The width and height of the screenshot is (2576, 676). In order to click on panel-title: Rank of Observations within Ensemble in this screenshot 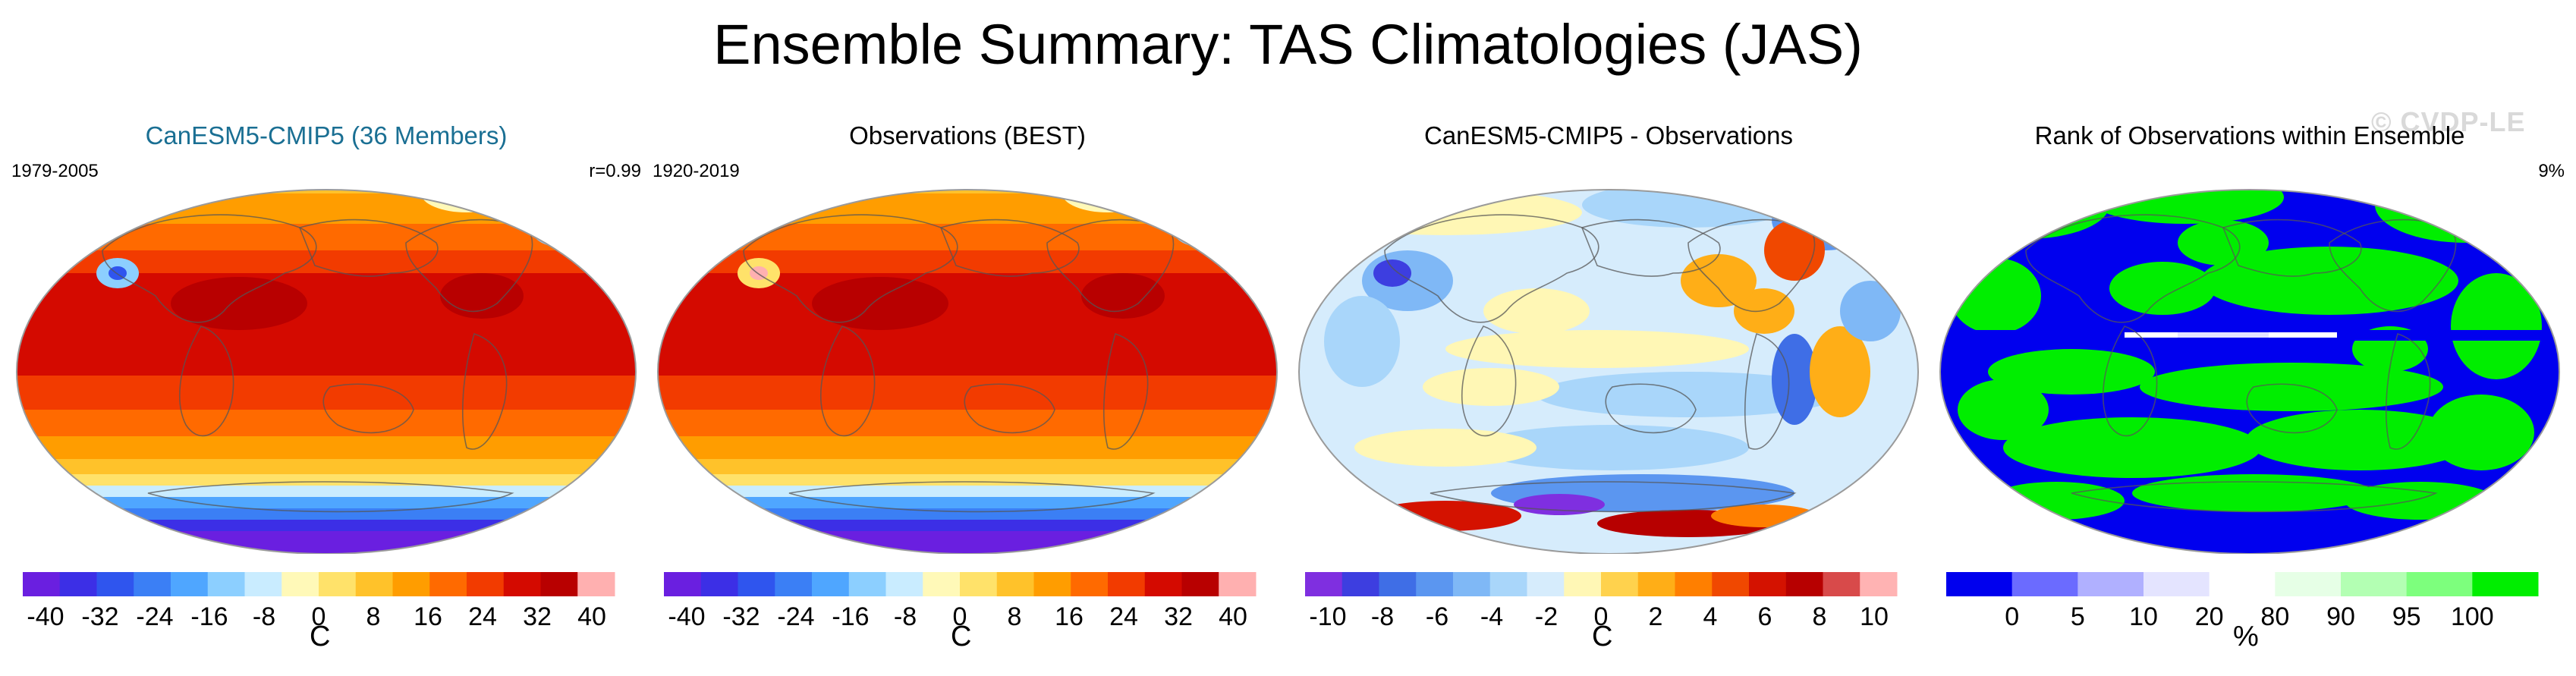, I will do `click(2249, 135)`.